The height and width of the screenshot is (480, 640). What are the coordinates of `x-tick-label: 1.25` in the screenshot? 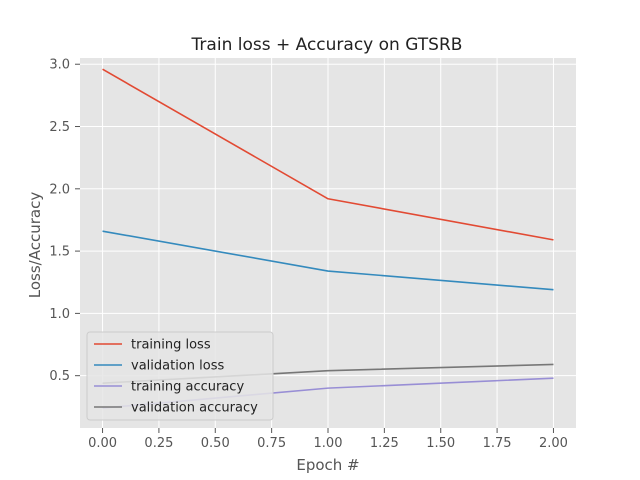 It's located at (384, 443).